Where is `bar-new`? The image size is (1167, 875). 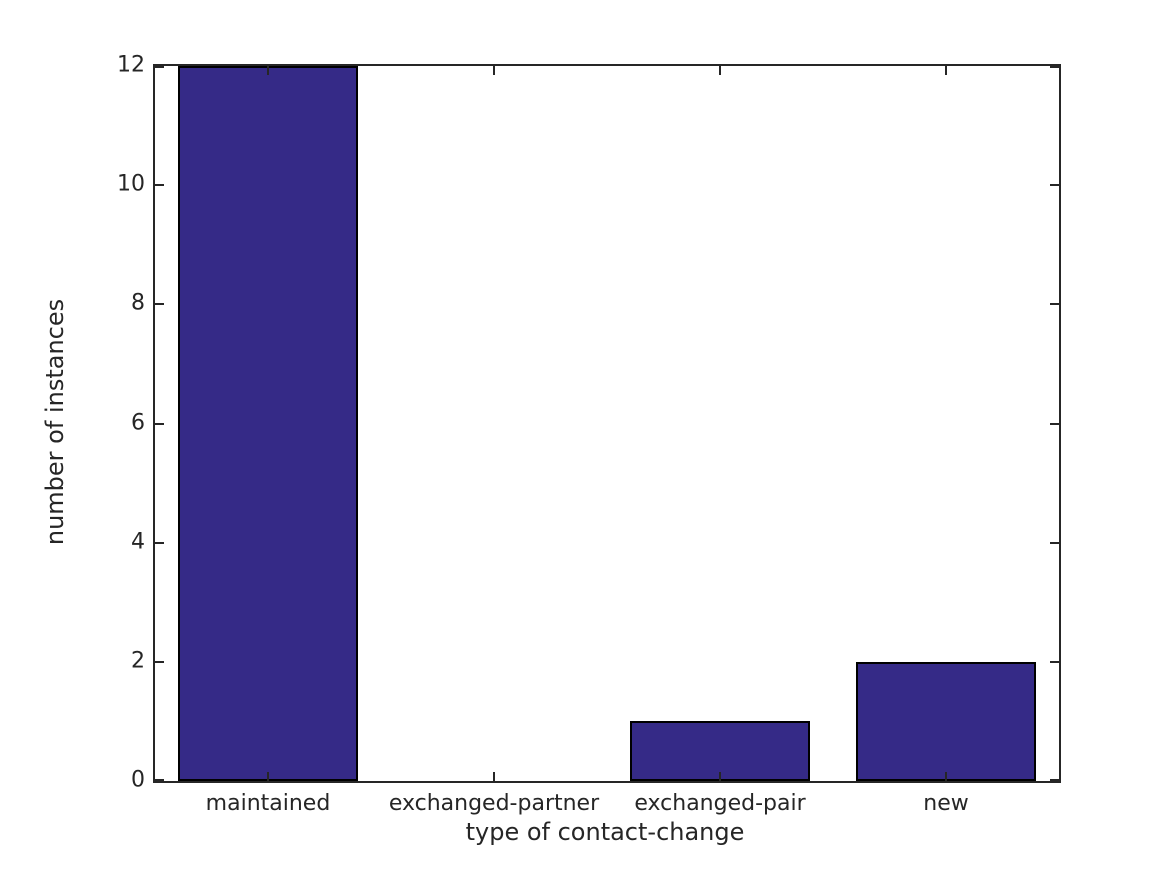 bar-new is located at coordinates (946, 721).